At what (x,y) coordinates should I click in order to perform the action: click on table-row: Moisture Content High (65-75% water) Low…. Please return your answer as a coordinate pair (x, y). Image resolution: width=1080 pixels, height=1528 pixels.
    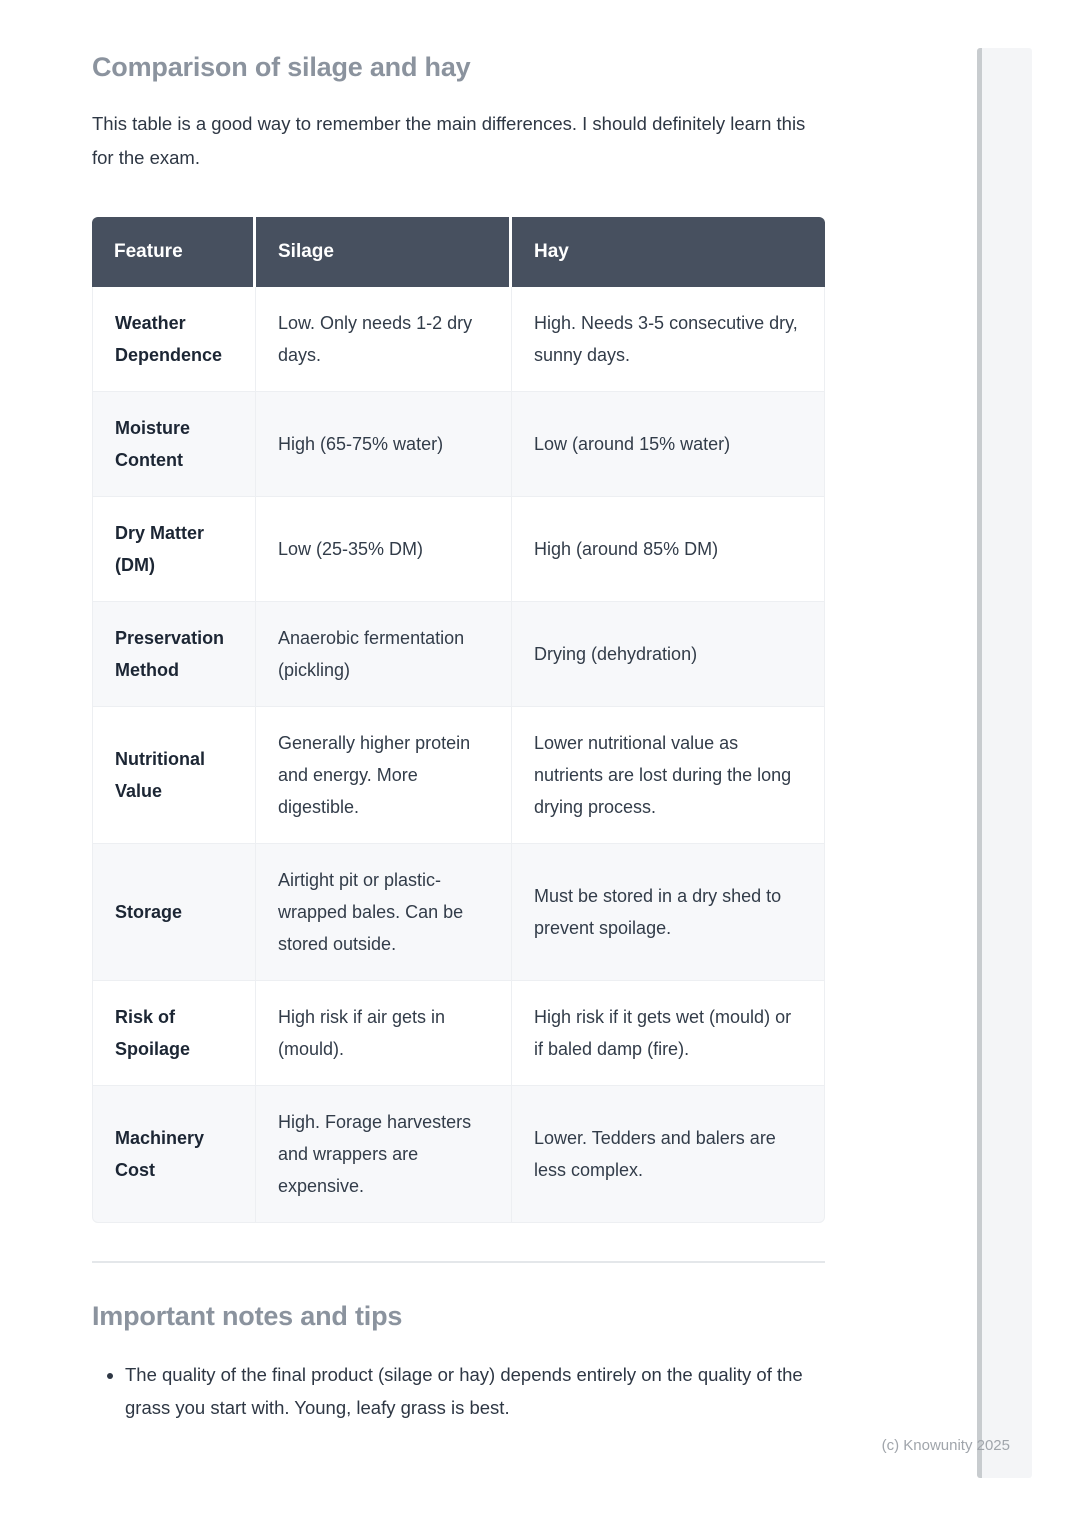
    Looking at the image, I should click on (458, 443).